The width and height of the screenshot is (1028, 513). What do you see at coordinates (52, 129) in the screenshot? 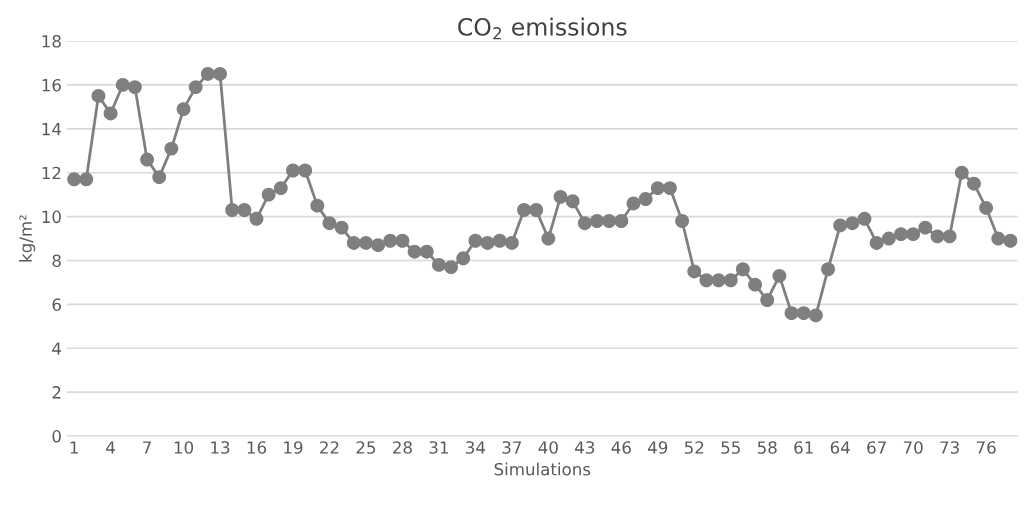
I see `y-tick-label: 14` at bounding box center [52, 129].